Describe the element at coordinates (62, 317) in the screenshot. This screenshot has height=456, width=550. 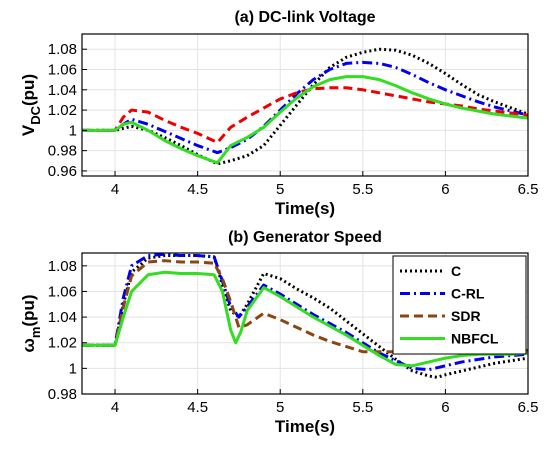
I see `chart1-ytick-label-1-04: 1.04` at that location.